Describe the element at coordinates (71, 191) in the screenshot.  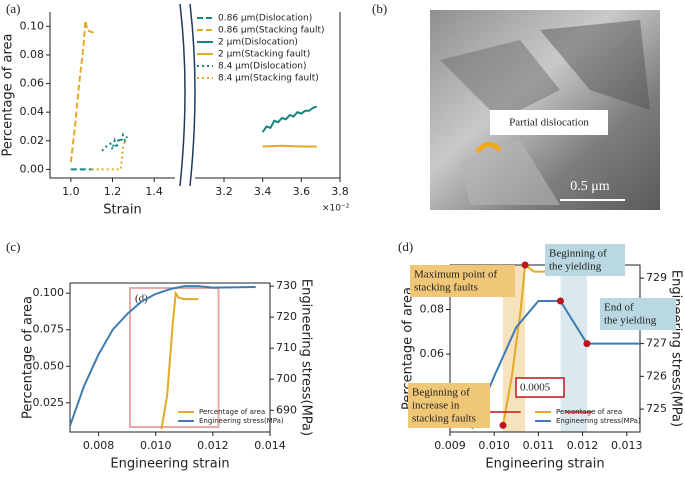
I see `x-tick-label: 1.0` at that location.